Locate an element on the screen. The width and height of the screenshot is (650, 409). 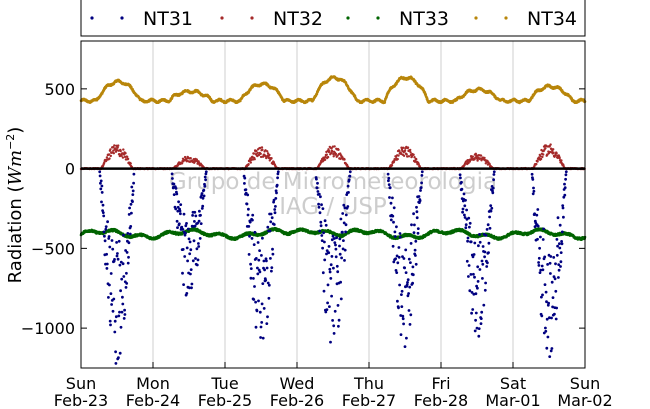
legend-entry-nt31: NT31 is located at coordinates (141, 19).